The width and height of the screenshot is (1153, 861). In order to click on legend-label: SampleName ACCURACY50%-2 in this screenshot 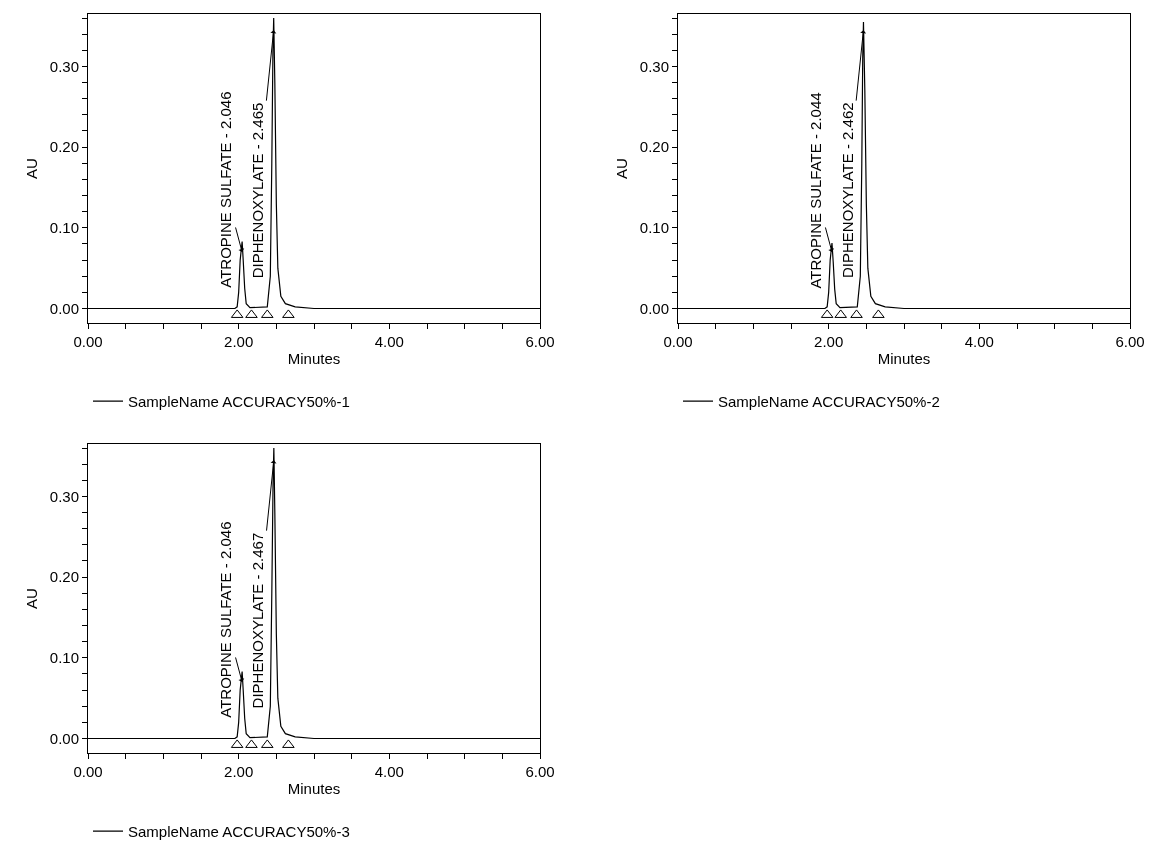, I will do `click(829, 401)`.